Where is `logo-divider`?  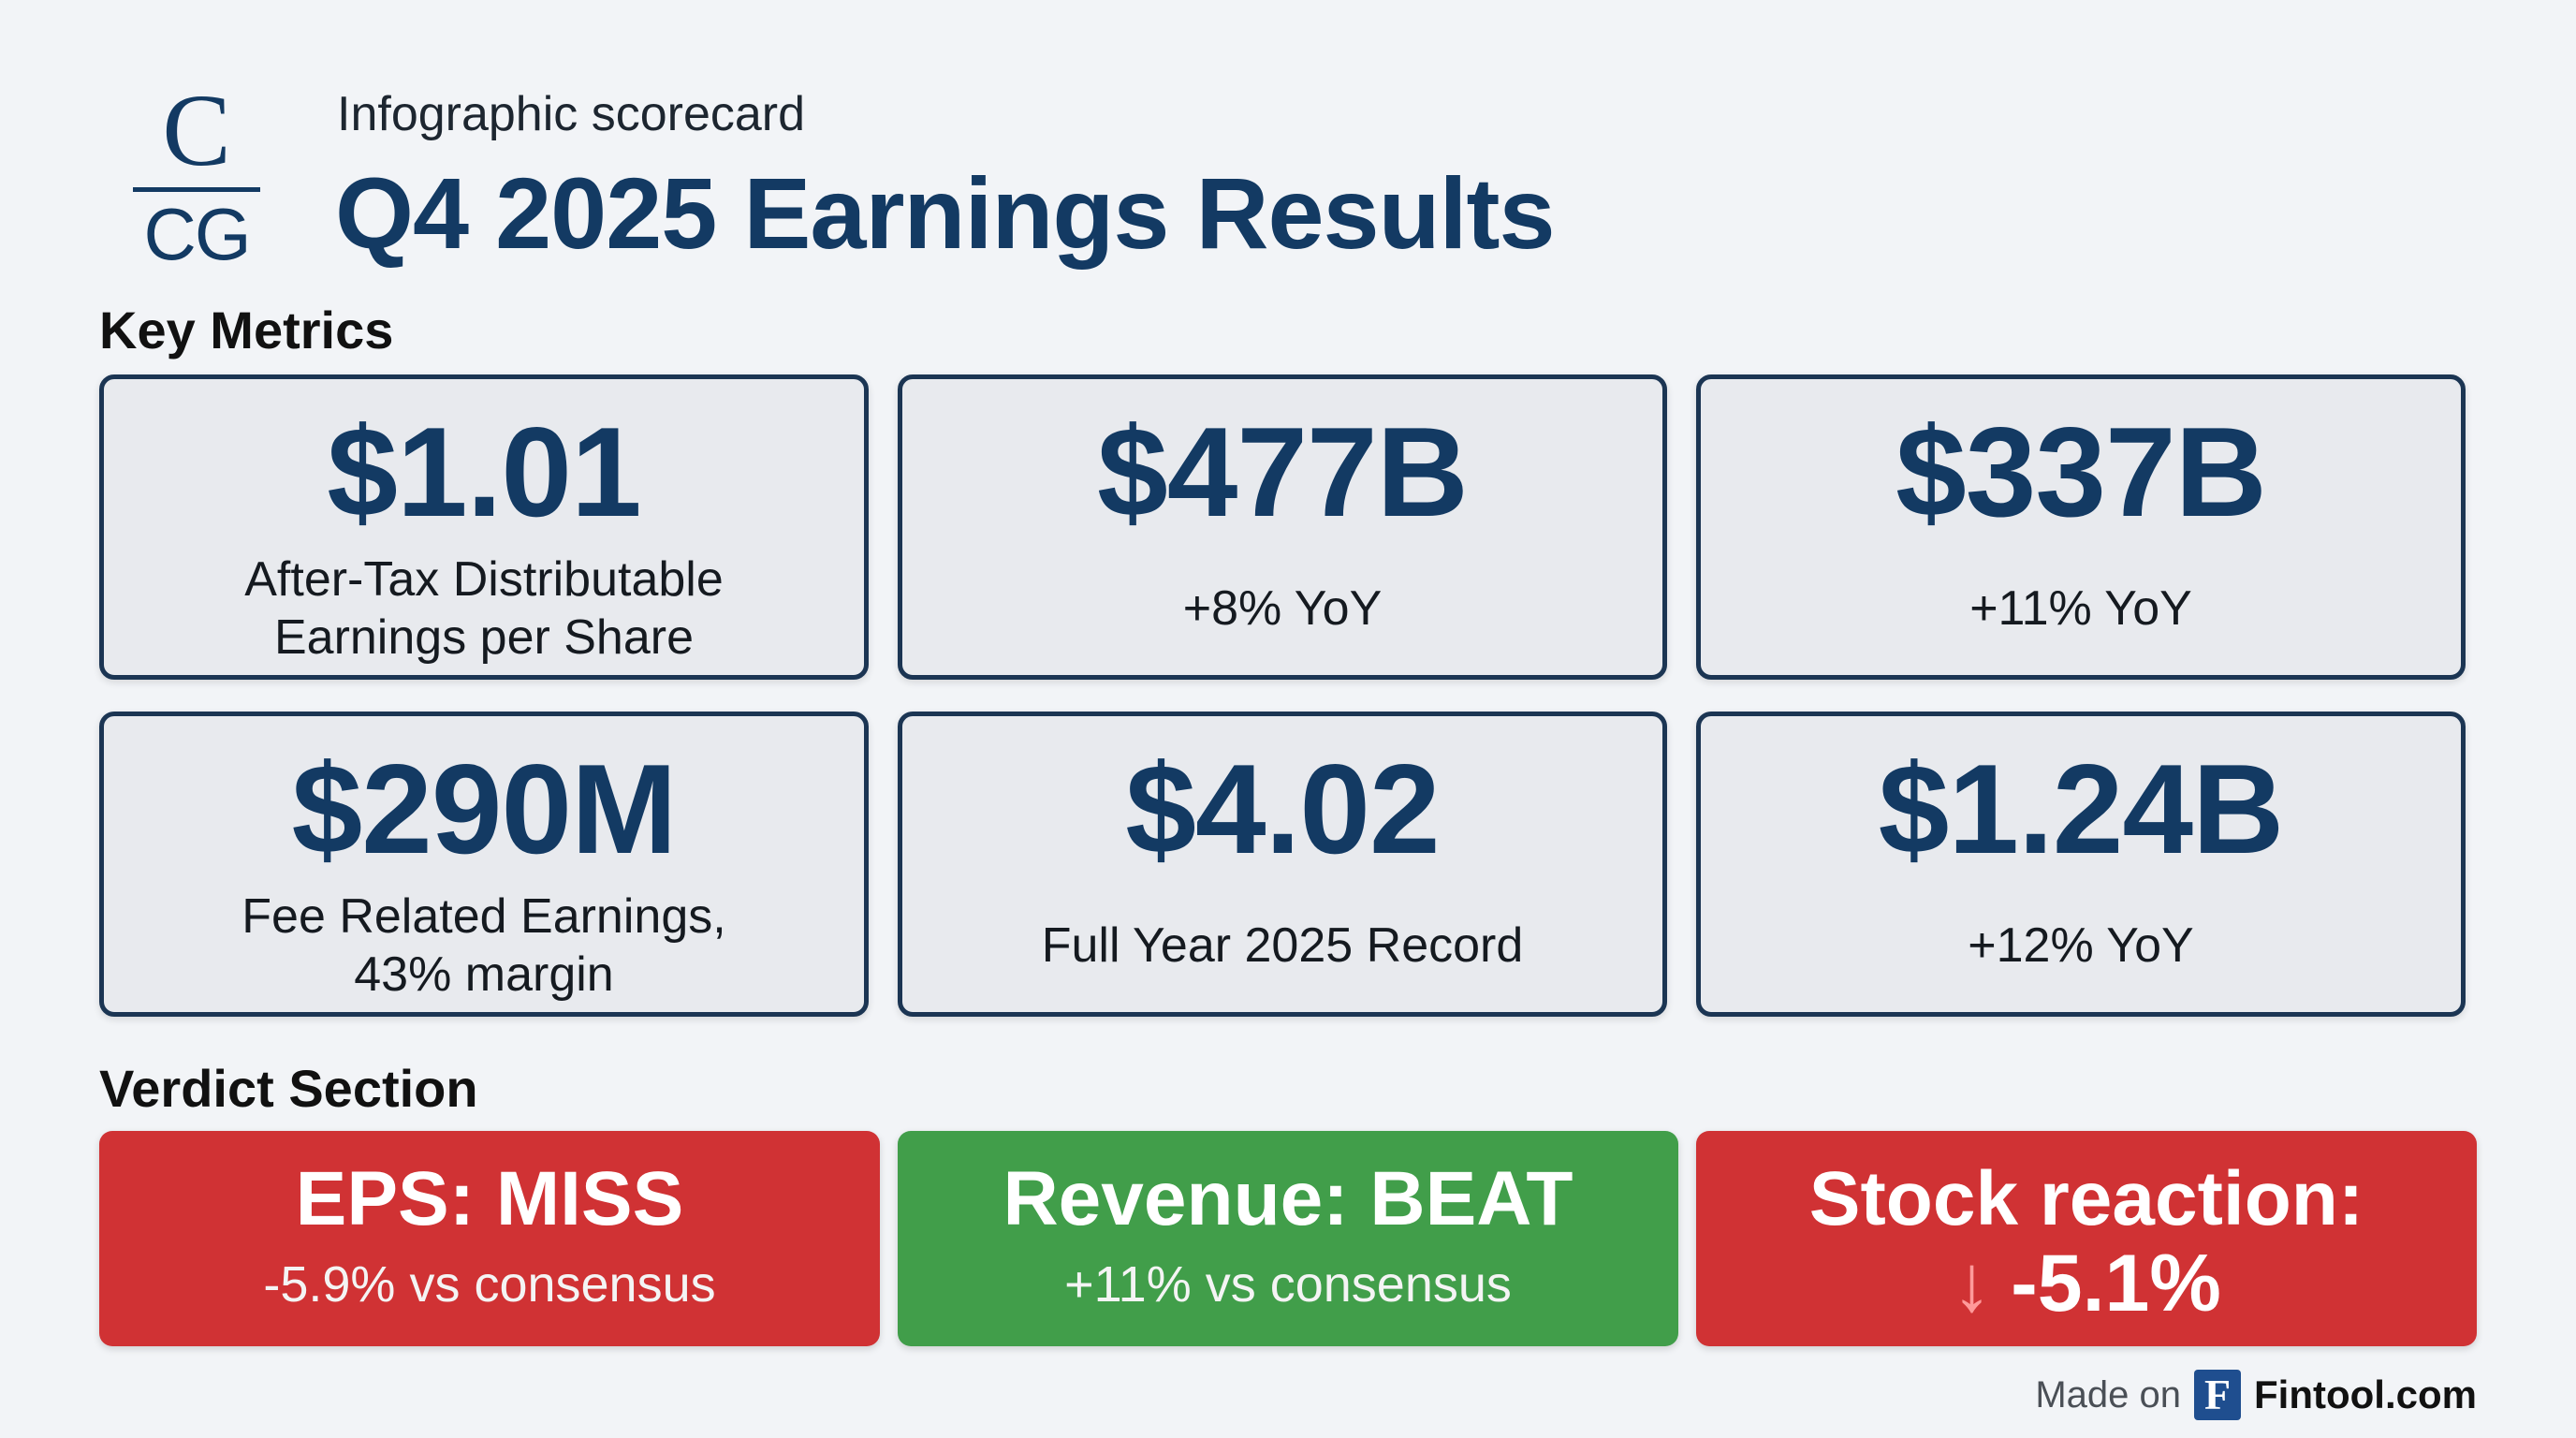 logo-divider is located at coordinates (196, 189).